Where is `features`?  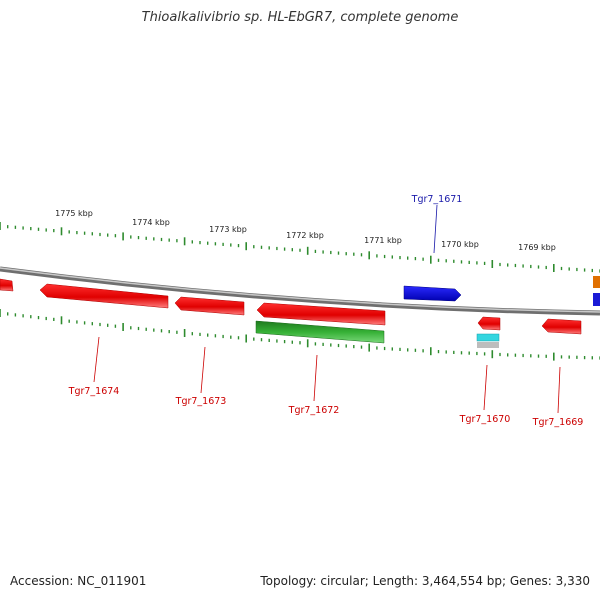 features is located at coordinates (300, 312).